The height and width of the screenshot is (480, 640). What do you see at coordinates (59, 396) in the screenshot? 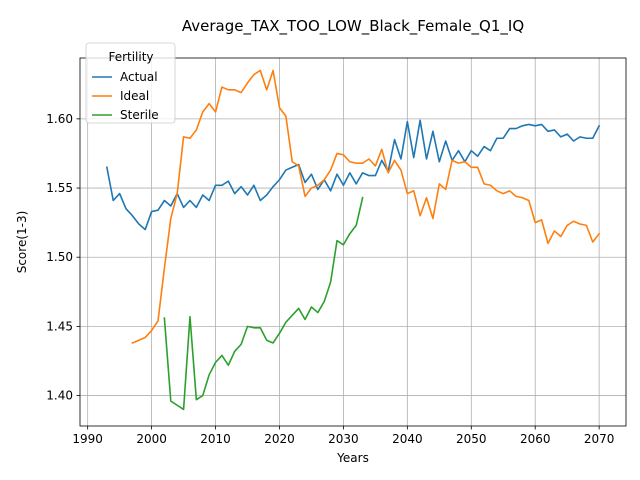
I see `y-tick-label: 1.40` at bounding box center [59, 396].